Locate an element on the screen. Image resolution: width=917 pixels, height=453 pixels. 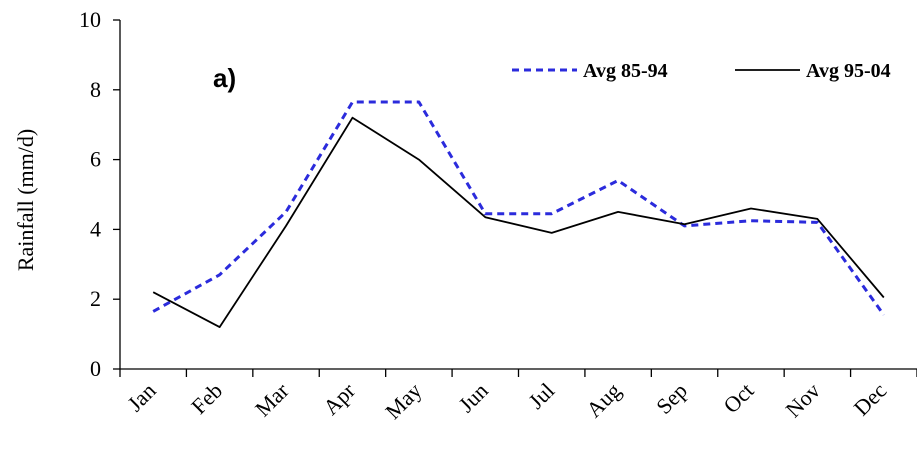
x-tick-label-jan: Jan is located at coordinates (141, 397).